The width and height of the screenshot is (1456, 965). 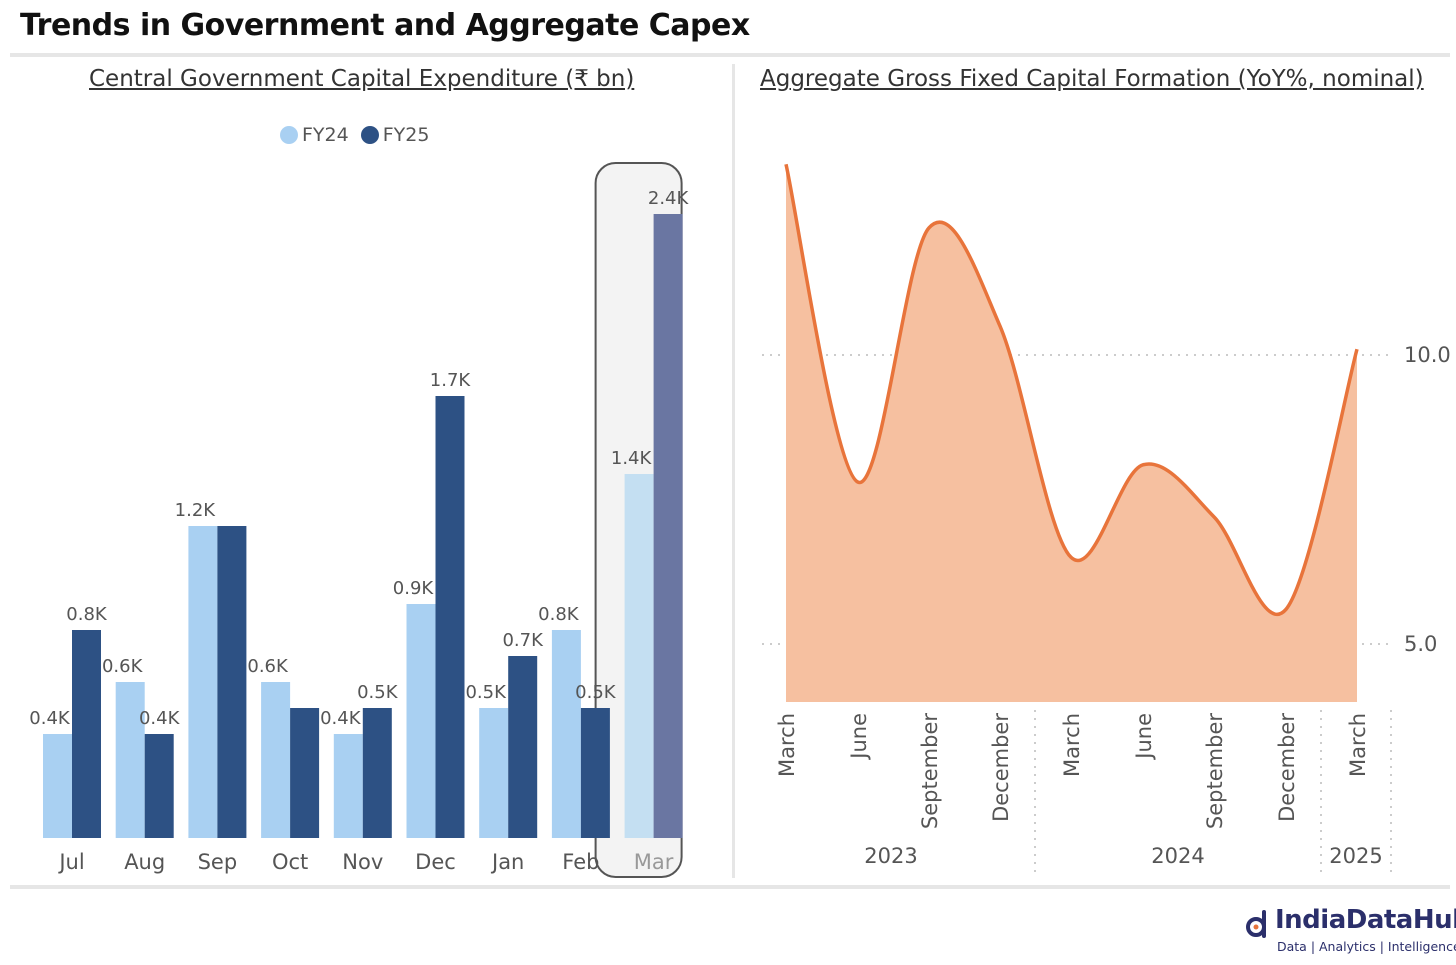 I want to click on bar-fy25-sep, so click(x=232, y=682).